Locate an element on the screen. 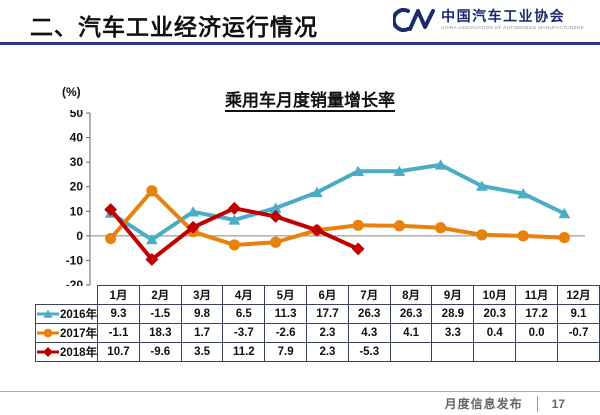 The width and height of the screenshot is (600, 415). table-cell: 20.3 is located at coordinates (495, 314).